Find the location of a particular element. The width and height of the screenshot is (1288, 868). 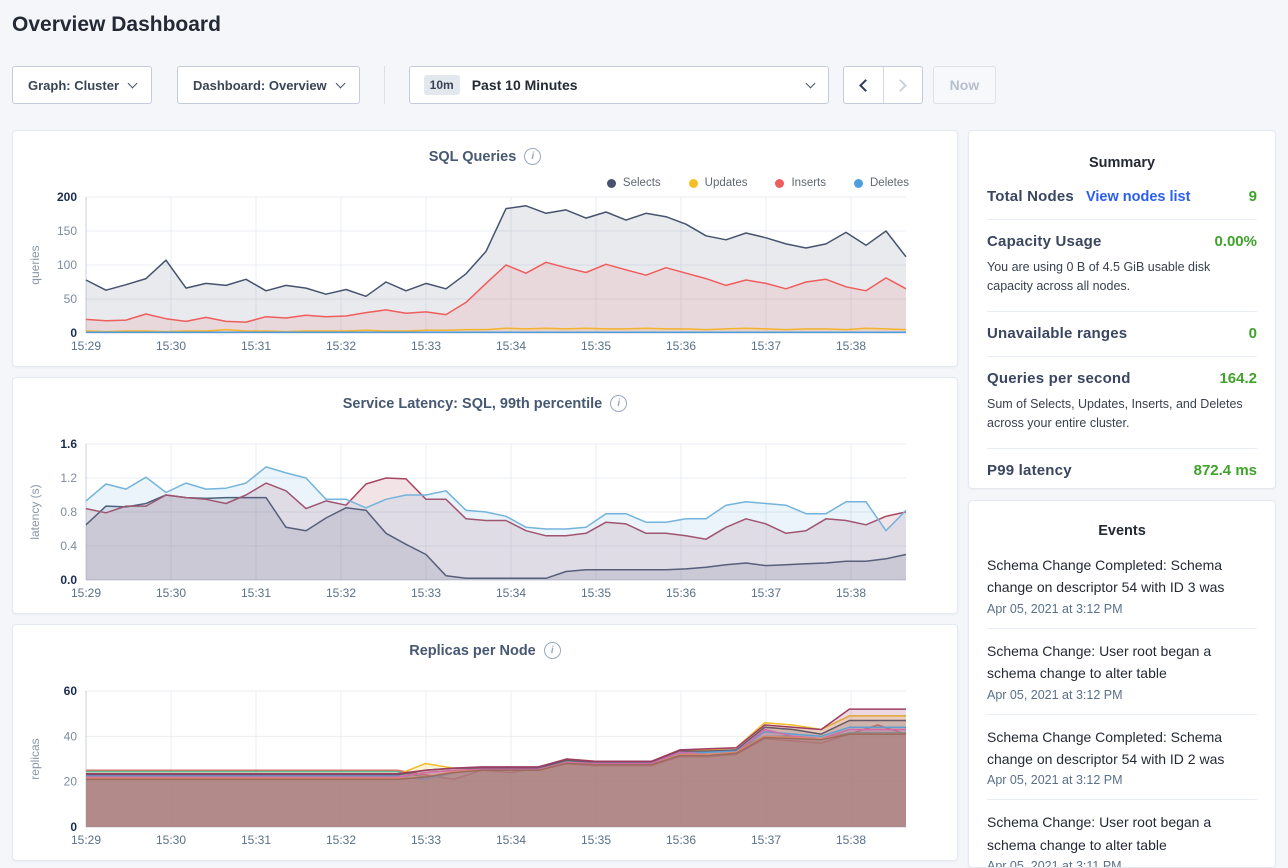

time-range-dropdown: 10m Past 10 Minutes is located at coordinates (618, 85).